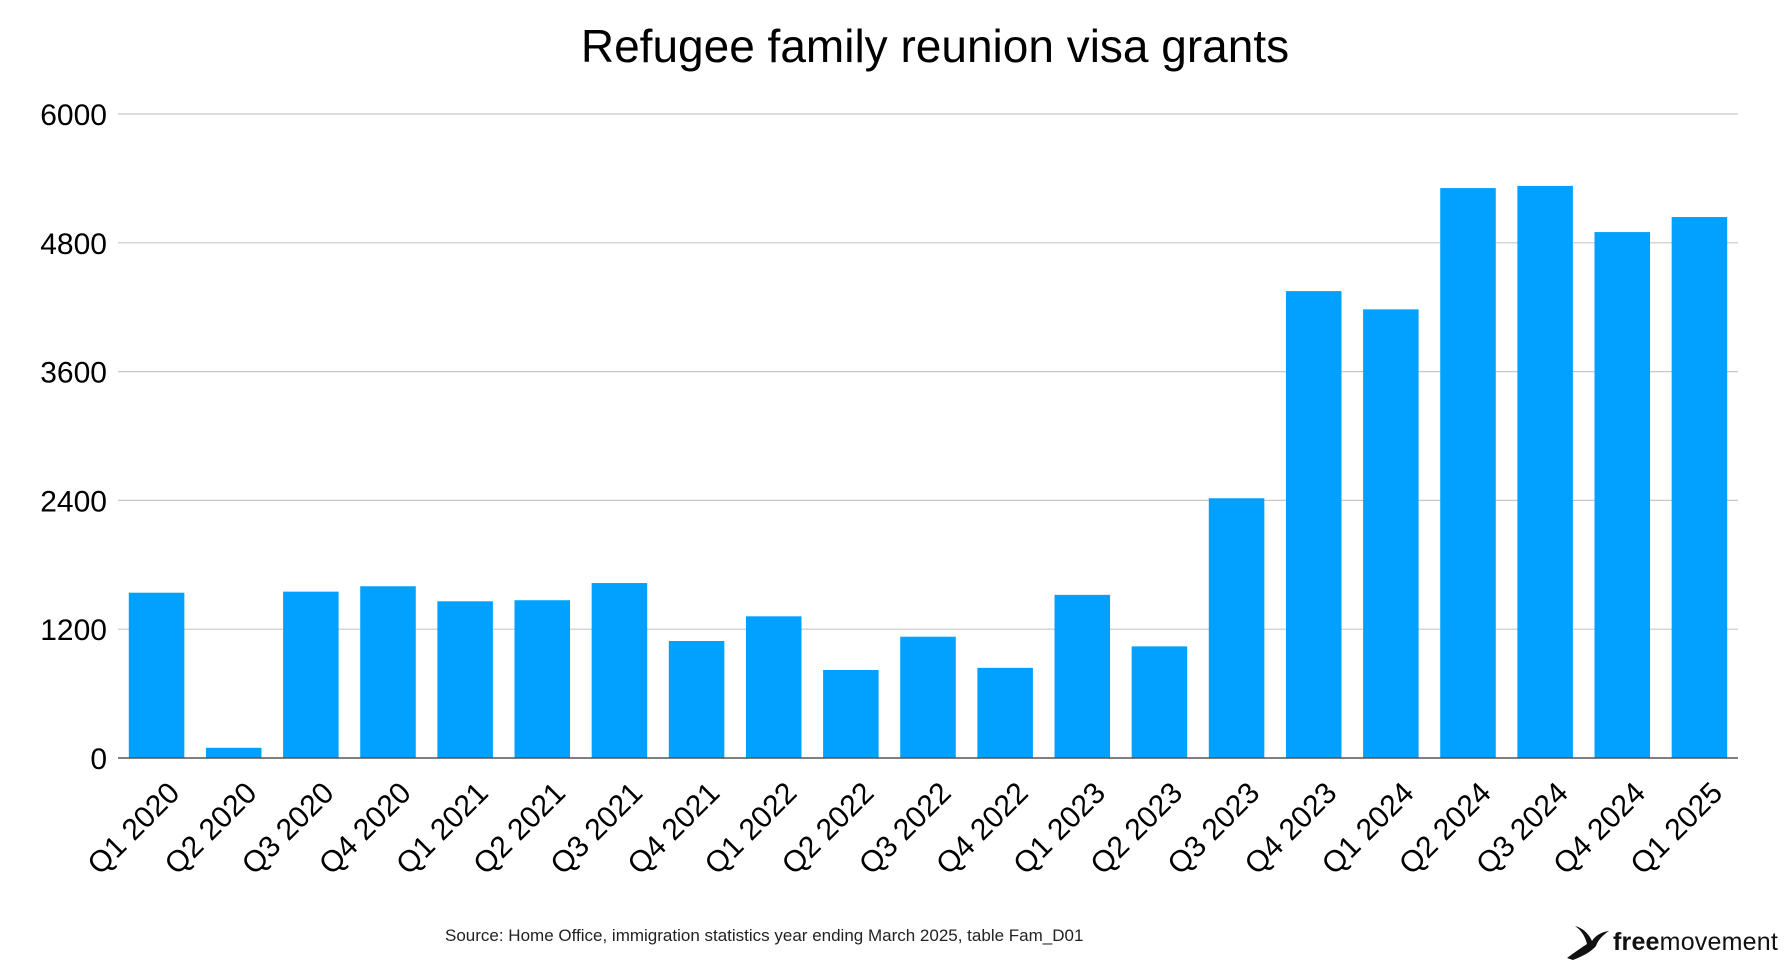 This screenshot has height=968, width=1784. I want to click on logo-free: free, so click(1636, 941).